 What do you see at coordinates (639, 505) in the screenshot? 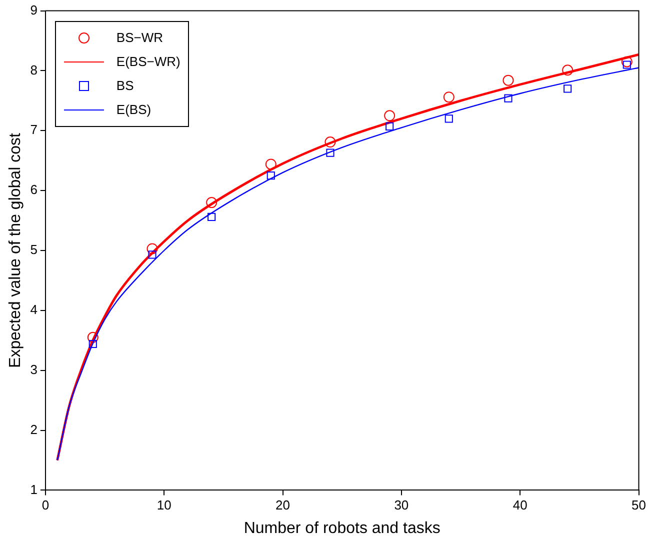
I see `x-tick-label: 50` at bounding box center [639, 505].